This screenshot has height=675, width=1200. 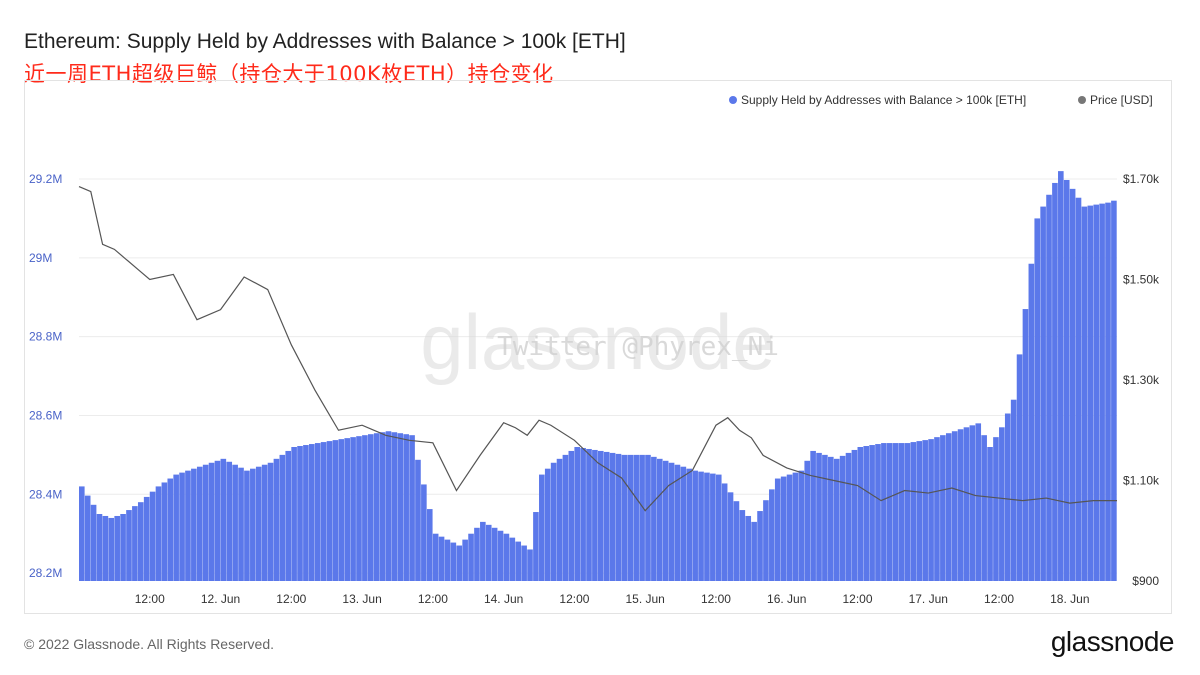 I want to click on right-axis-tick: $900, so click(x=1145, y=581).